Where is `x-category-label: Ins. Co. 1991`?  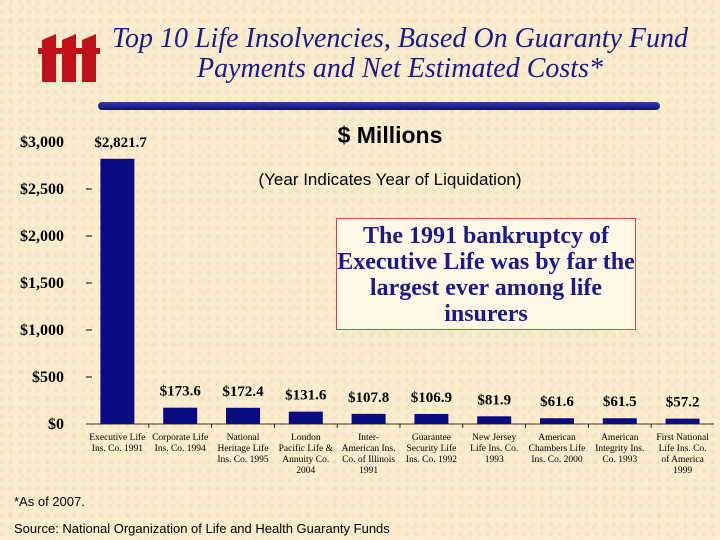
x-category-label: Ins. Co. 1991 is located at coordinates (117, 449).